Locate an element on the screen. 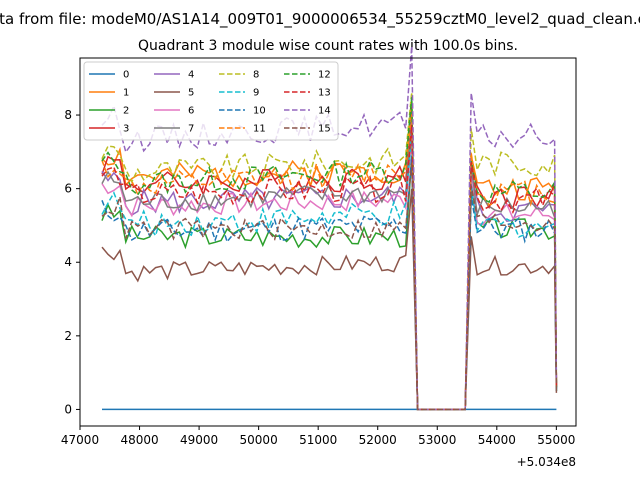 The height and width of the screenshot is (484, 640). legend-label: 6 is located at coordinates (191, 111).